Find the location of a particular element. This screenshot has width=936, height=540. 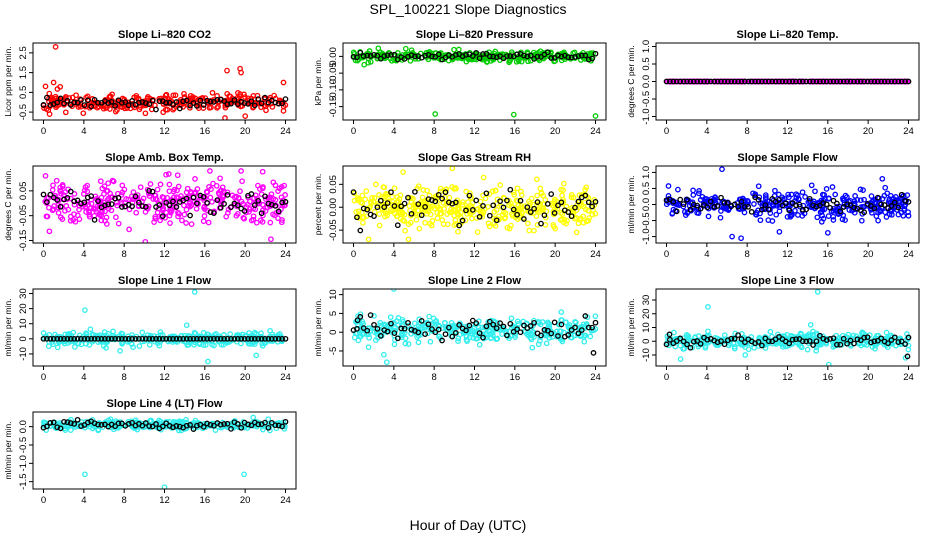

x-tick-label: 20 is located at coordinates (555, 131).